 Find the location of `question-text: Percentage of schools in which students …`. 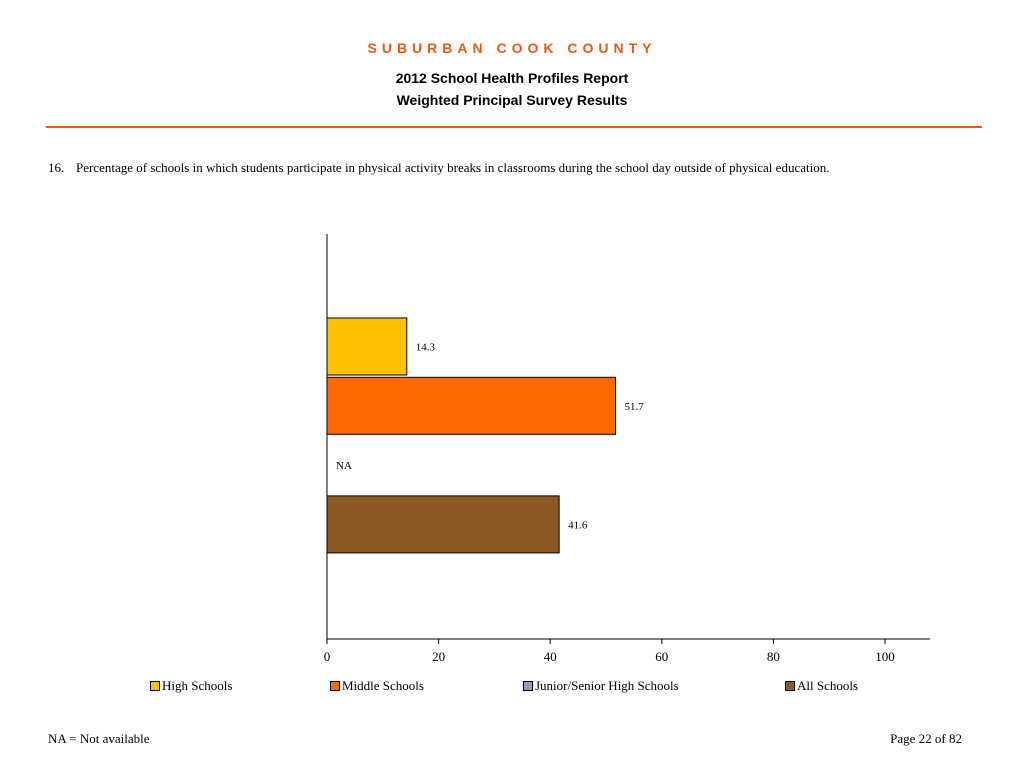

question-text: Percentage of schools in which students … is located at coordinates (453, 167).